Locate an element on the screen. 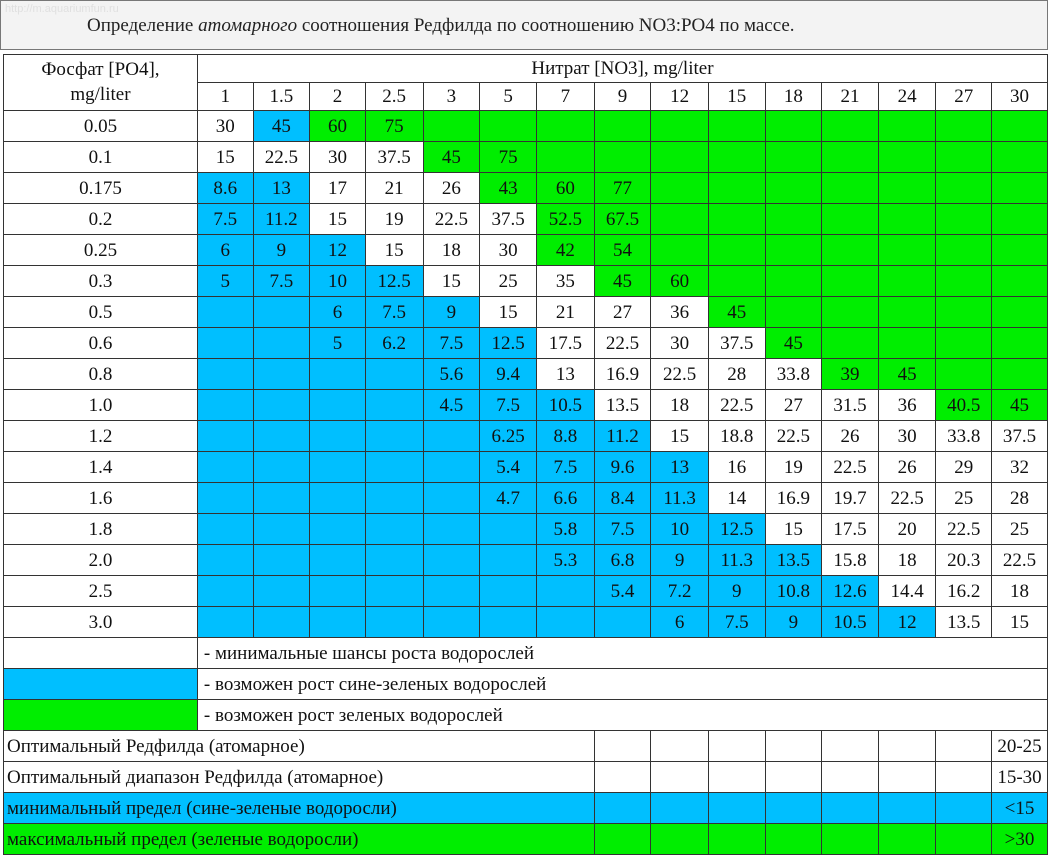 The height and width of the screenshot is (866, 1048). ratio-cell: 8.8 is located at coordinates (565, 436).